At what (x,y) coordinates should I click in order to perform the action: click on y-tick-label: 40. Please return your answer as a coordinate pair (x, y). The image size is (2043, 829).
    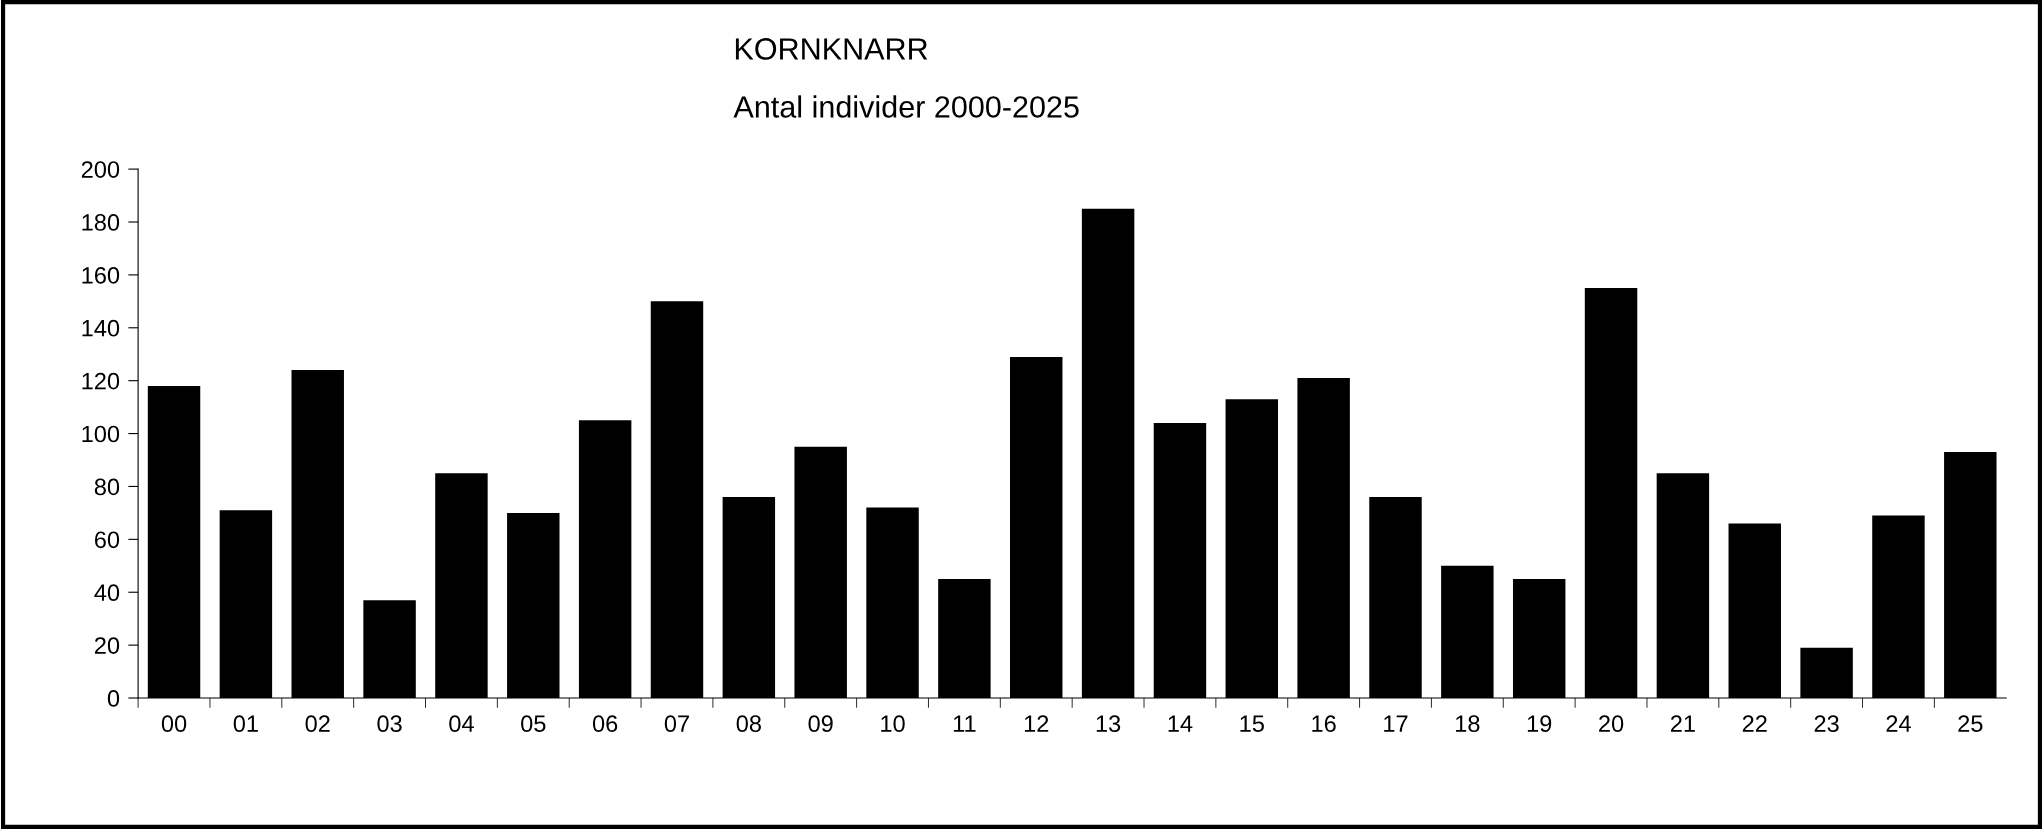
    Looking at the image, I should click on (107, 593).